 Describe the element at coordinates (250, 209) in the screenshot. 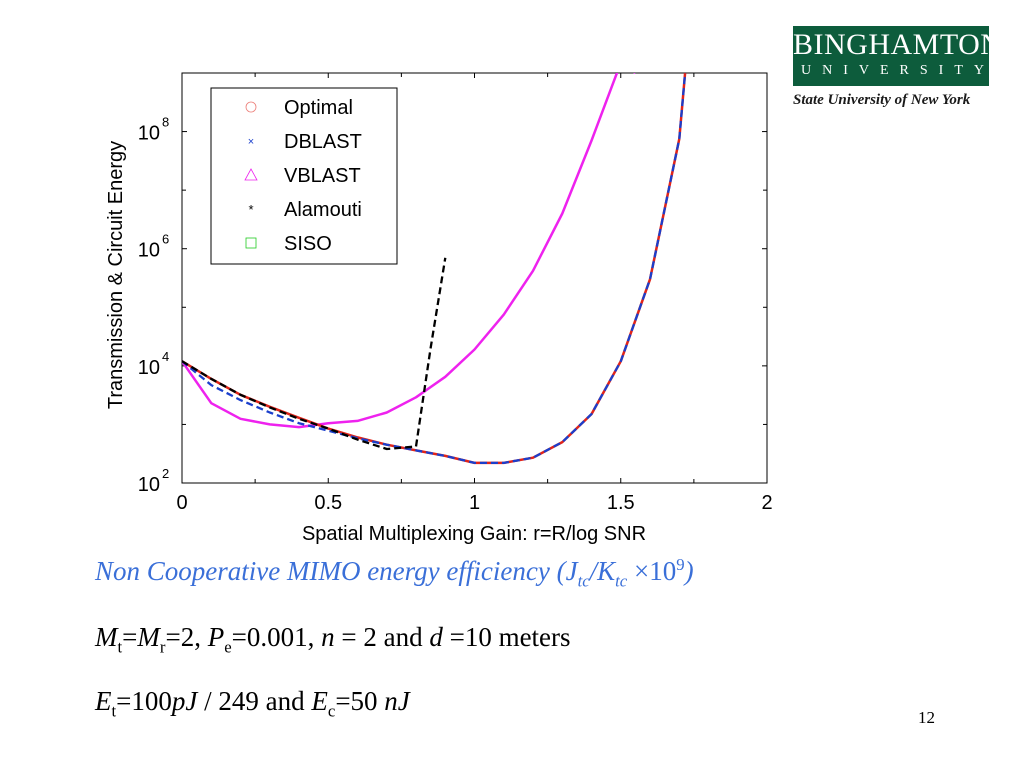

I see `legend-marker-star: *` at that location.